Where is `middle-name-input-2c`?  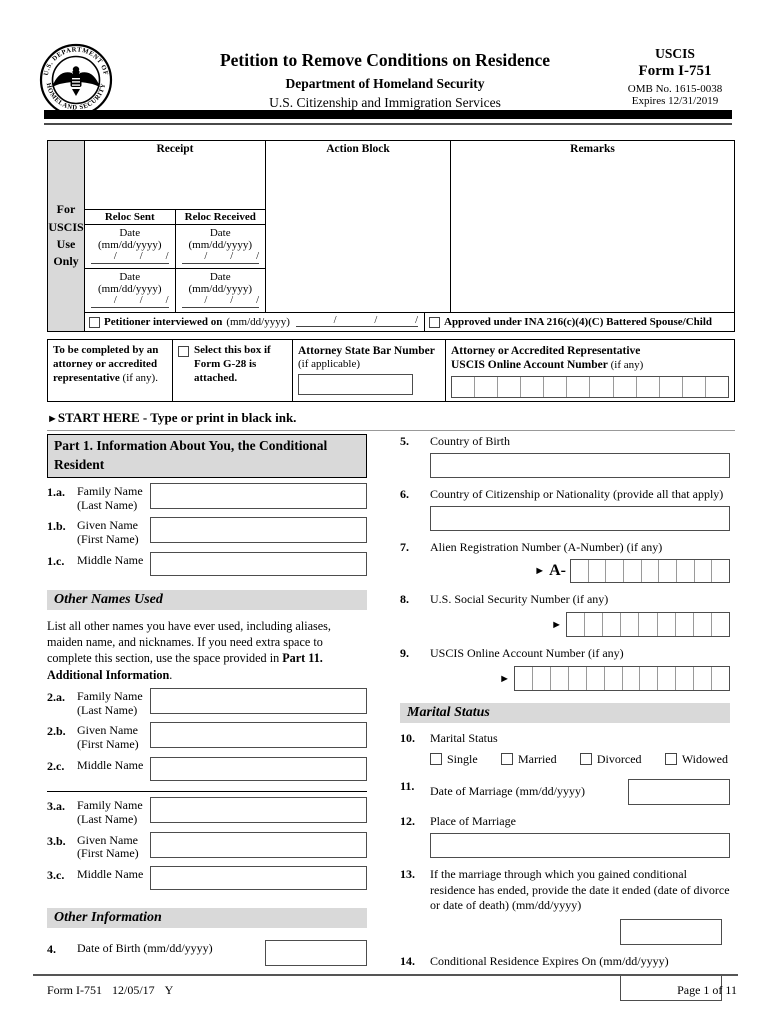
middle-name-input-2c is located at coordinates (258, 769).